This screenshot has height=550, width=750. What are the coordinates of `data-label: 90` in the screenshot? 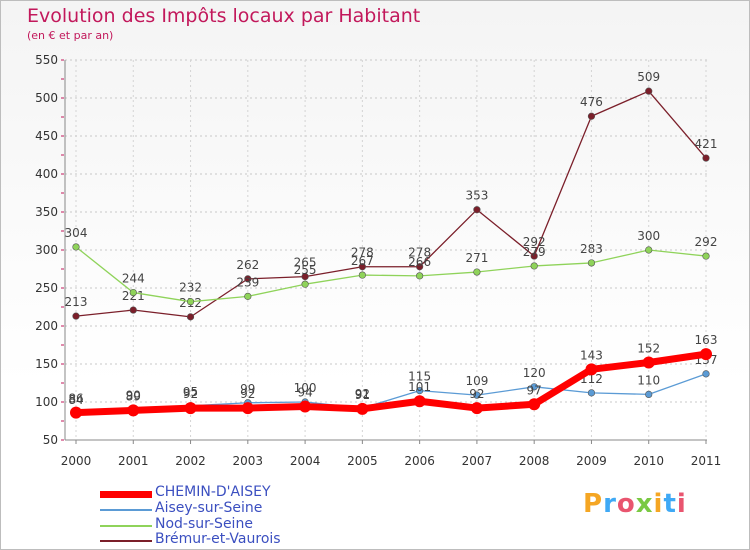 It's located at (133, 396).